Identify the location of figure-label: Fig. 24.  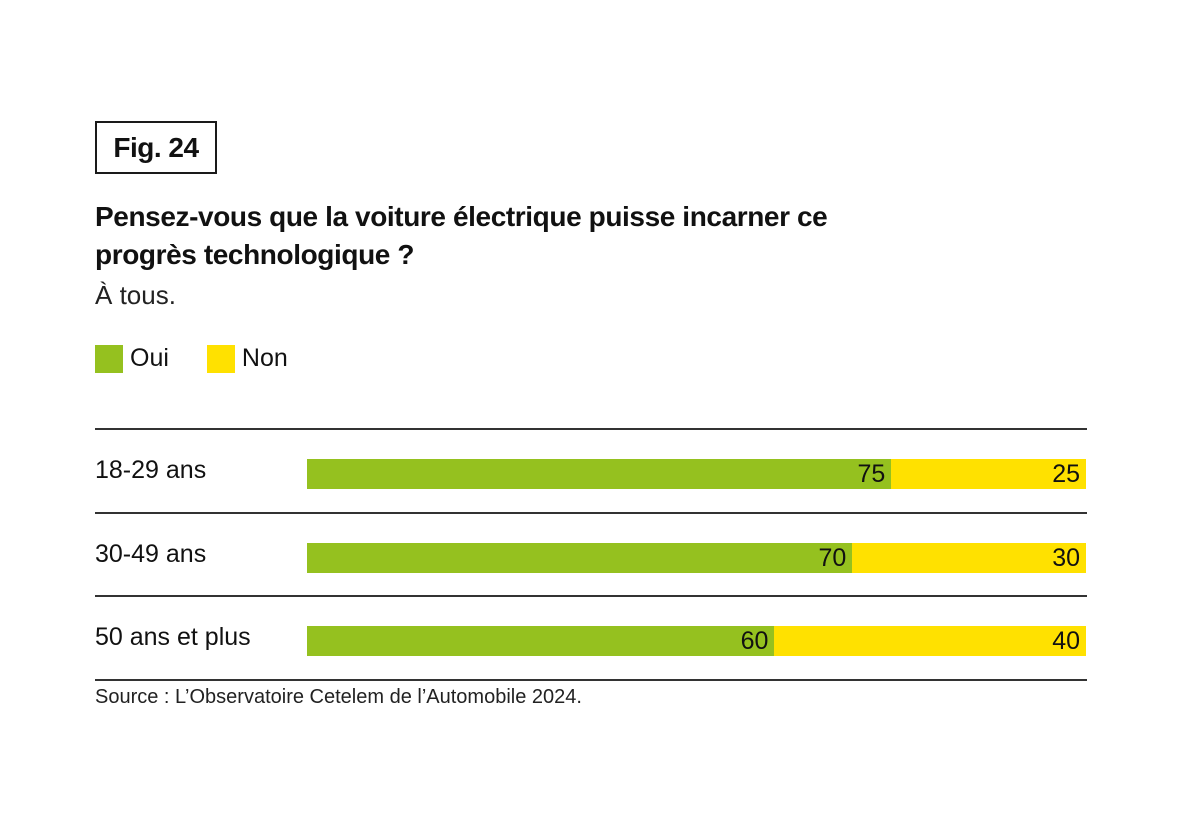
(156, 147).